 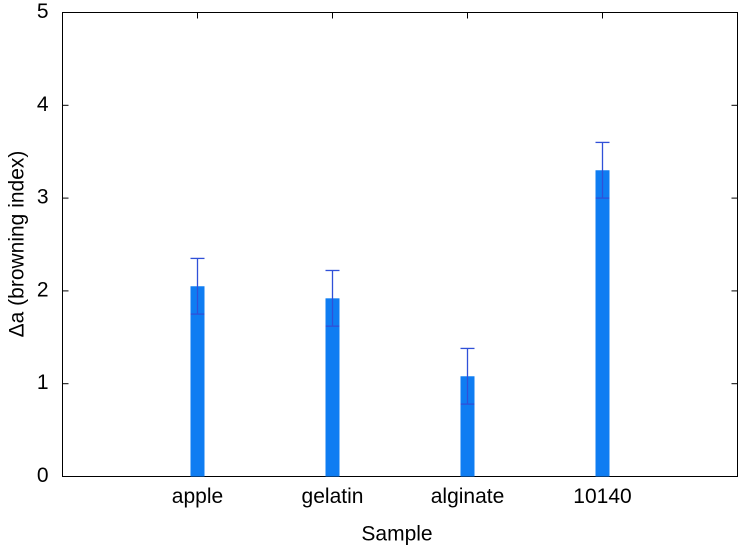 I want to click on y-tick-label: 0, so click(x=43, y=475).